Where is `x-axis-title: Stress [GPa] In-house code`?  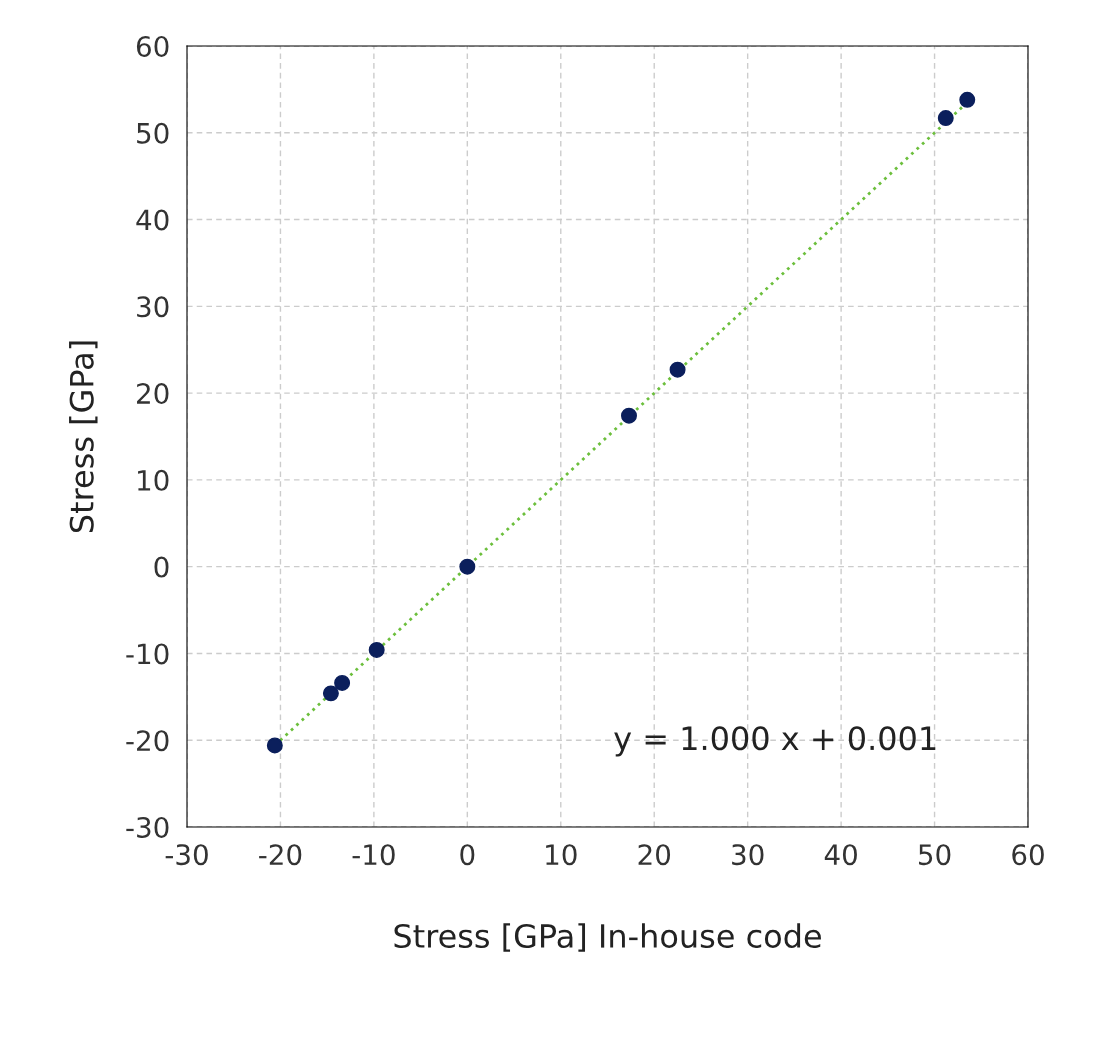 x-axis-title: Stress [GPa] In-house code is located at coordinates (607, 937).